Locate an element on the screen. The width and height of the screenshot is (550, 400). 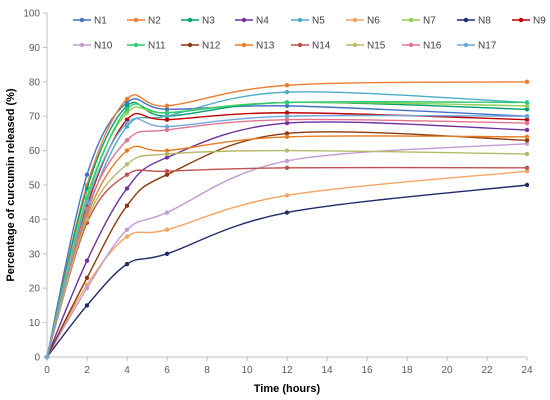
legend-item-n17: N17 is located at coordinates (477, 46).